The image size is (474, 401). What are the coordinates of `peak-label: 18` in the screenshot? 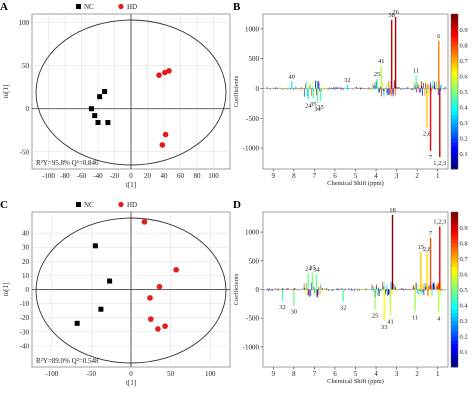 It's located at (392, 210).